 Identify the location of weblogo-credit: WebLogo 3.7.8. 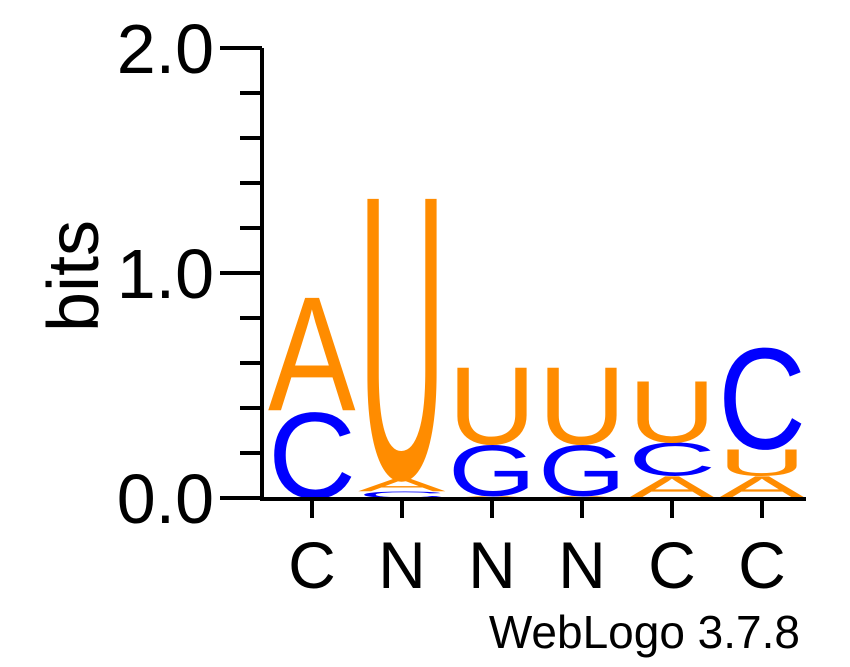
(644, 632).